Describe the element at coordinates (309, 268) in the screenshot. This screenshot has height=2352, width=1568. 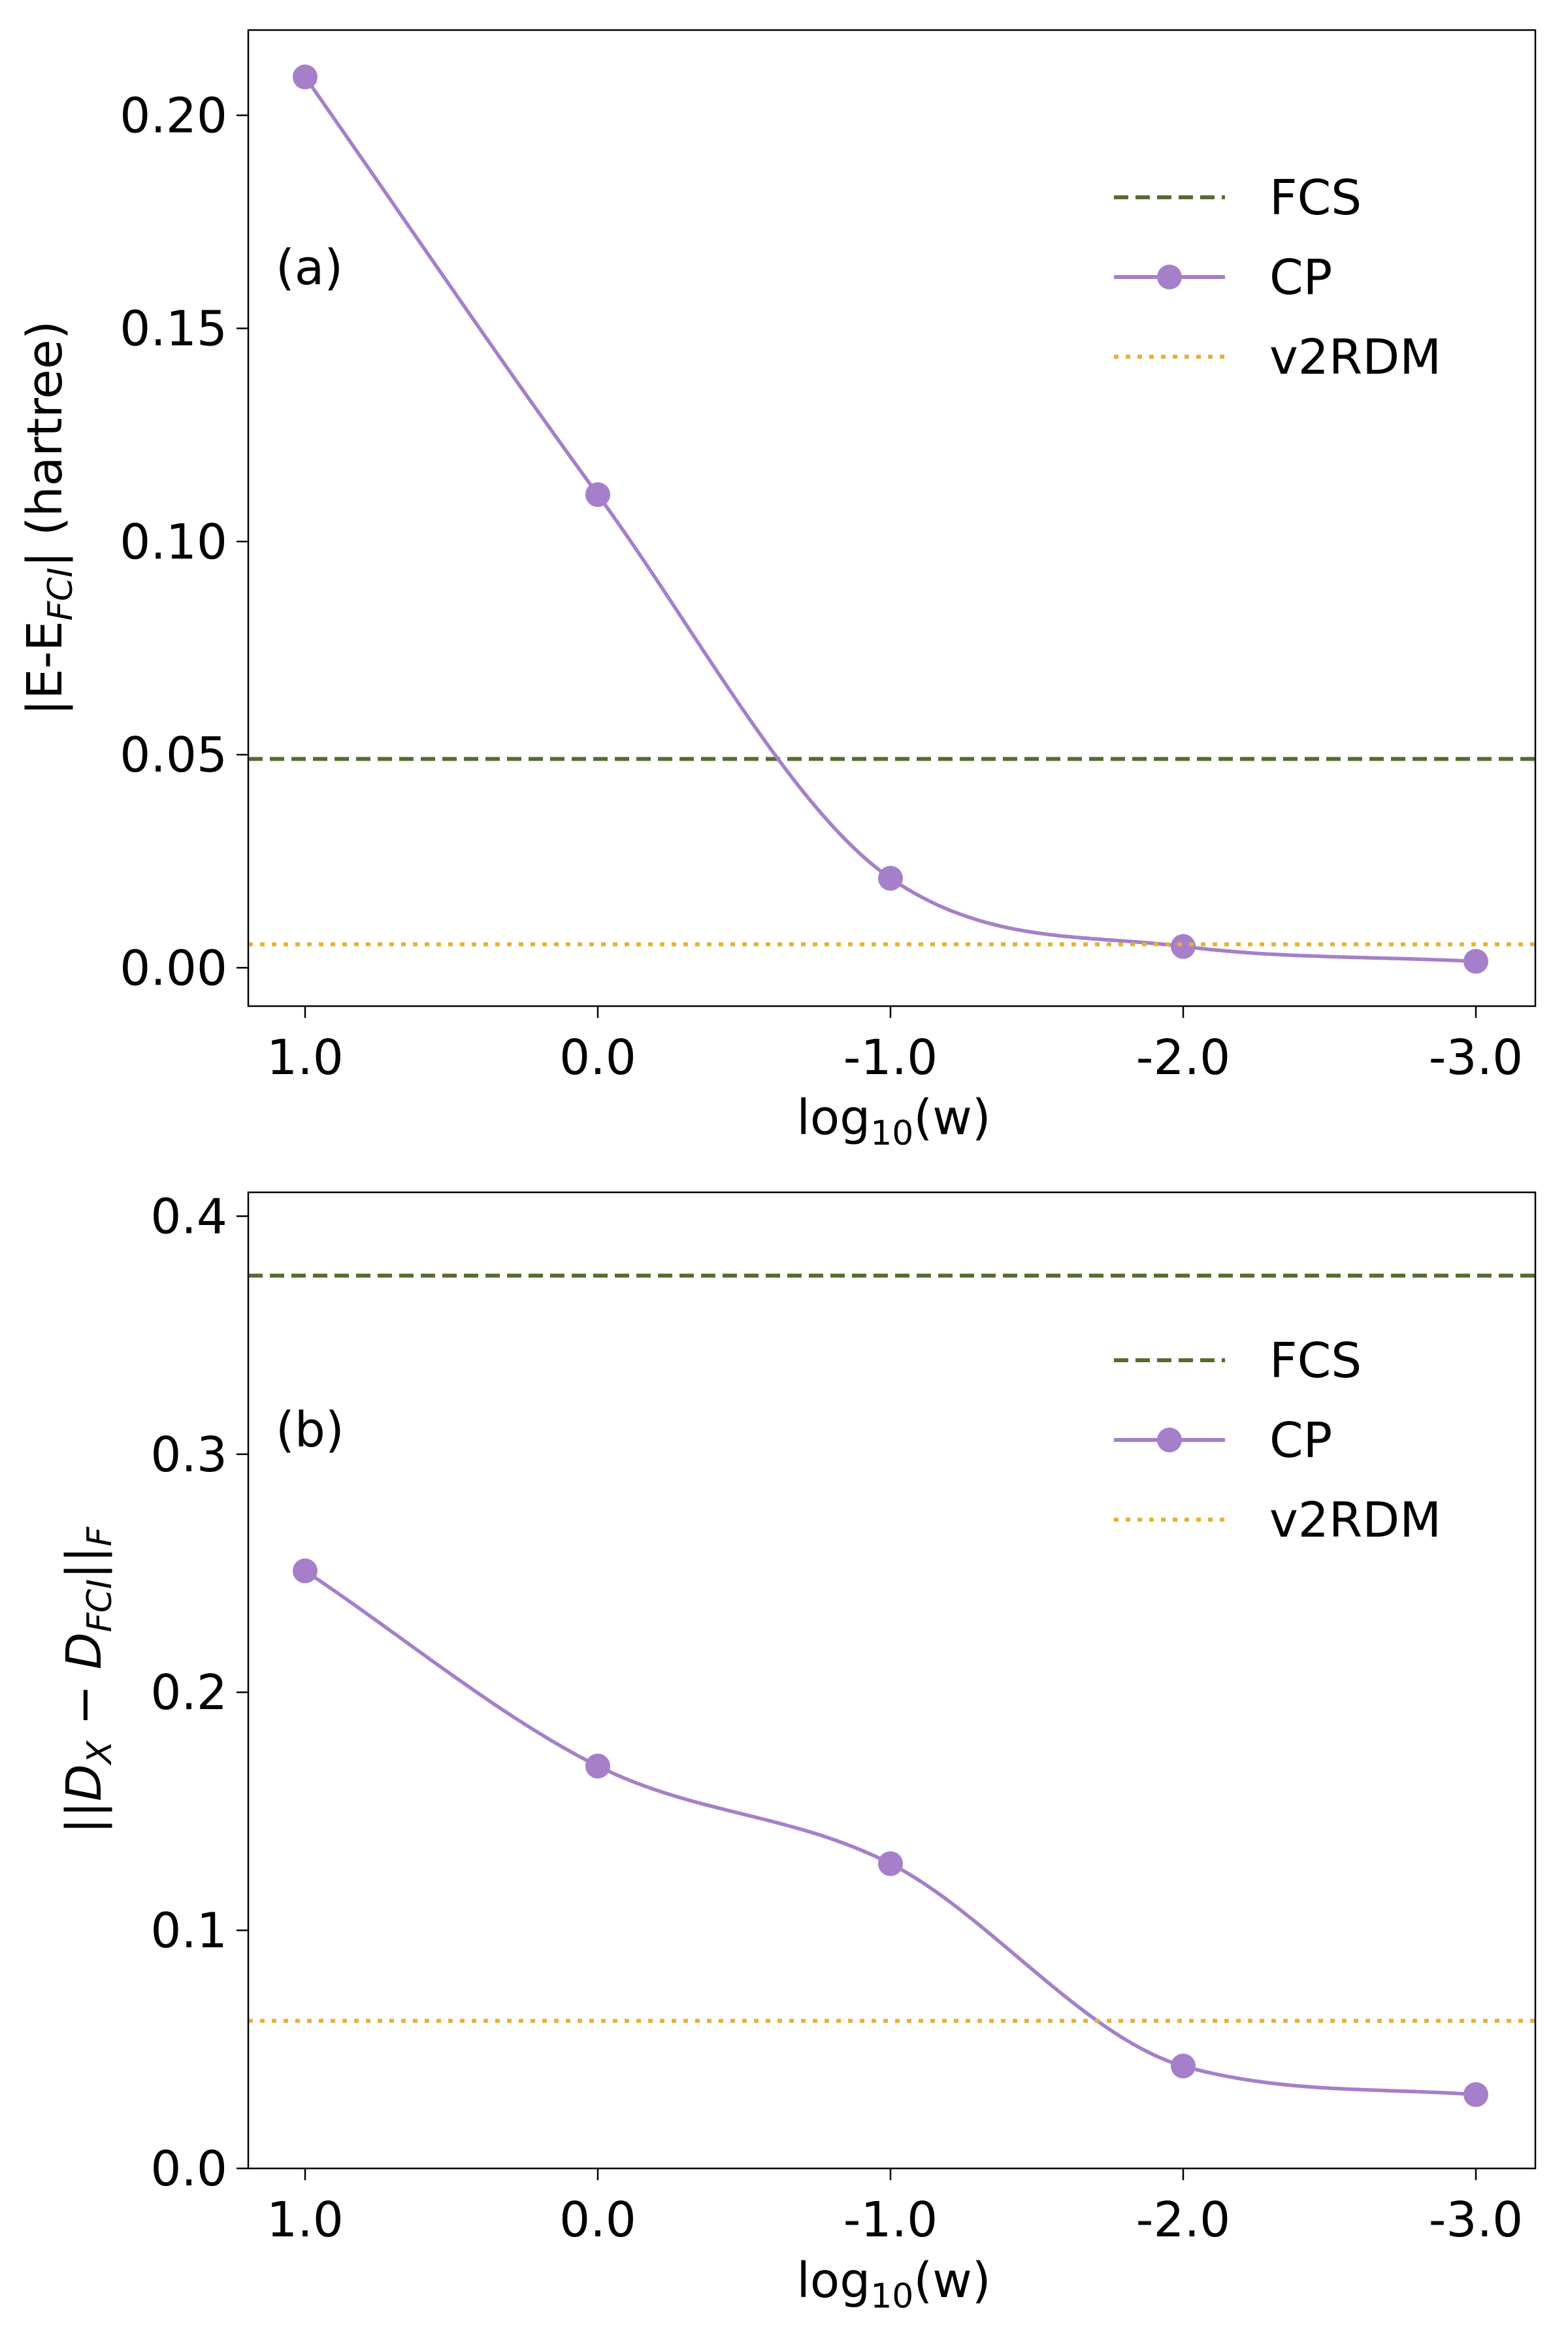
I see `panel-label: (a)` at that location.